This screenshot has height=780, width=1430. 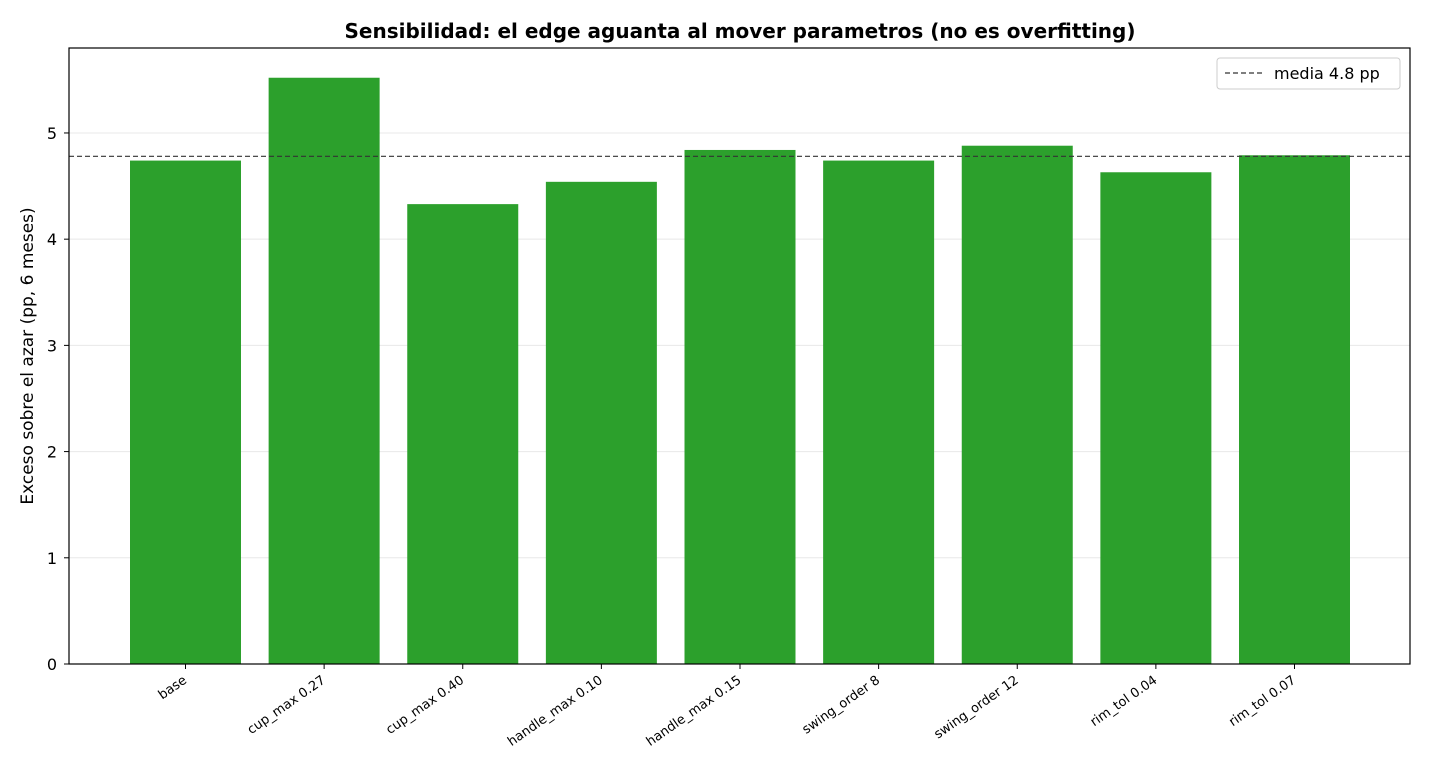 What do you see at coordinates (841, 705) in the screenshot?
I see `x-tick-label: swing_order 8` at bounding box center [841, 705].